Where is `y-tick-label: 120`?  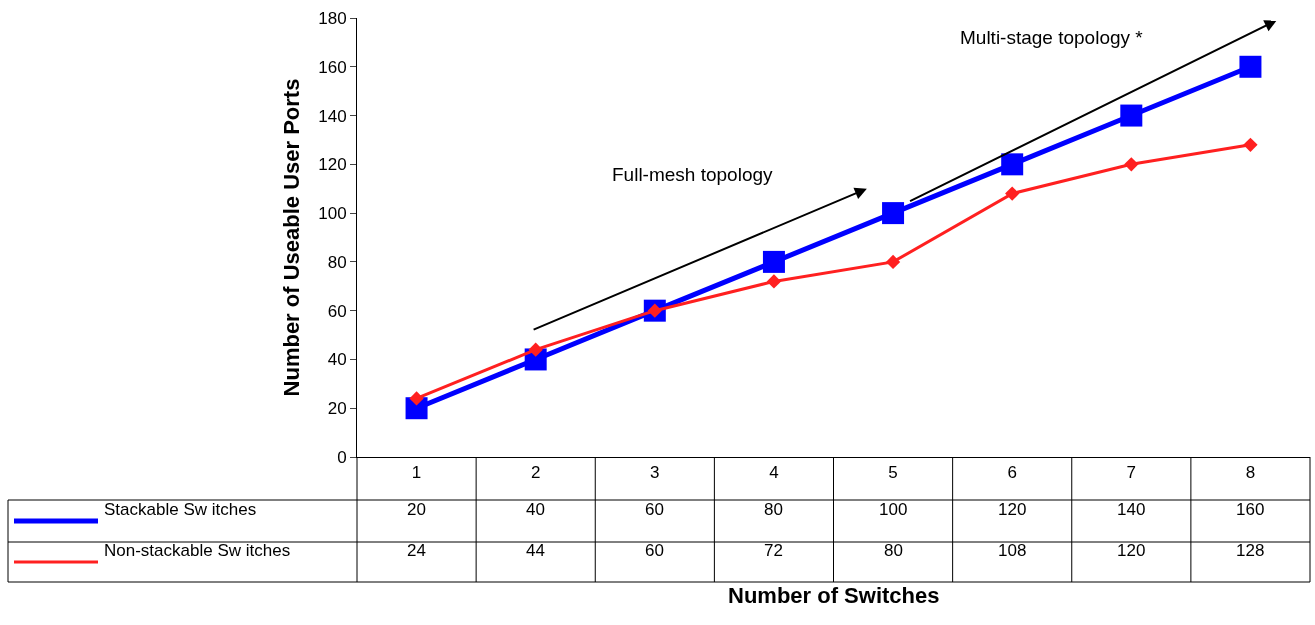 y-tick-label: 120 is located at coordinates (332, 165).